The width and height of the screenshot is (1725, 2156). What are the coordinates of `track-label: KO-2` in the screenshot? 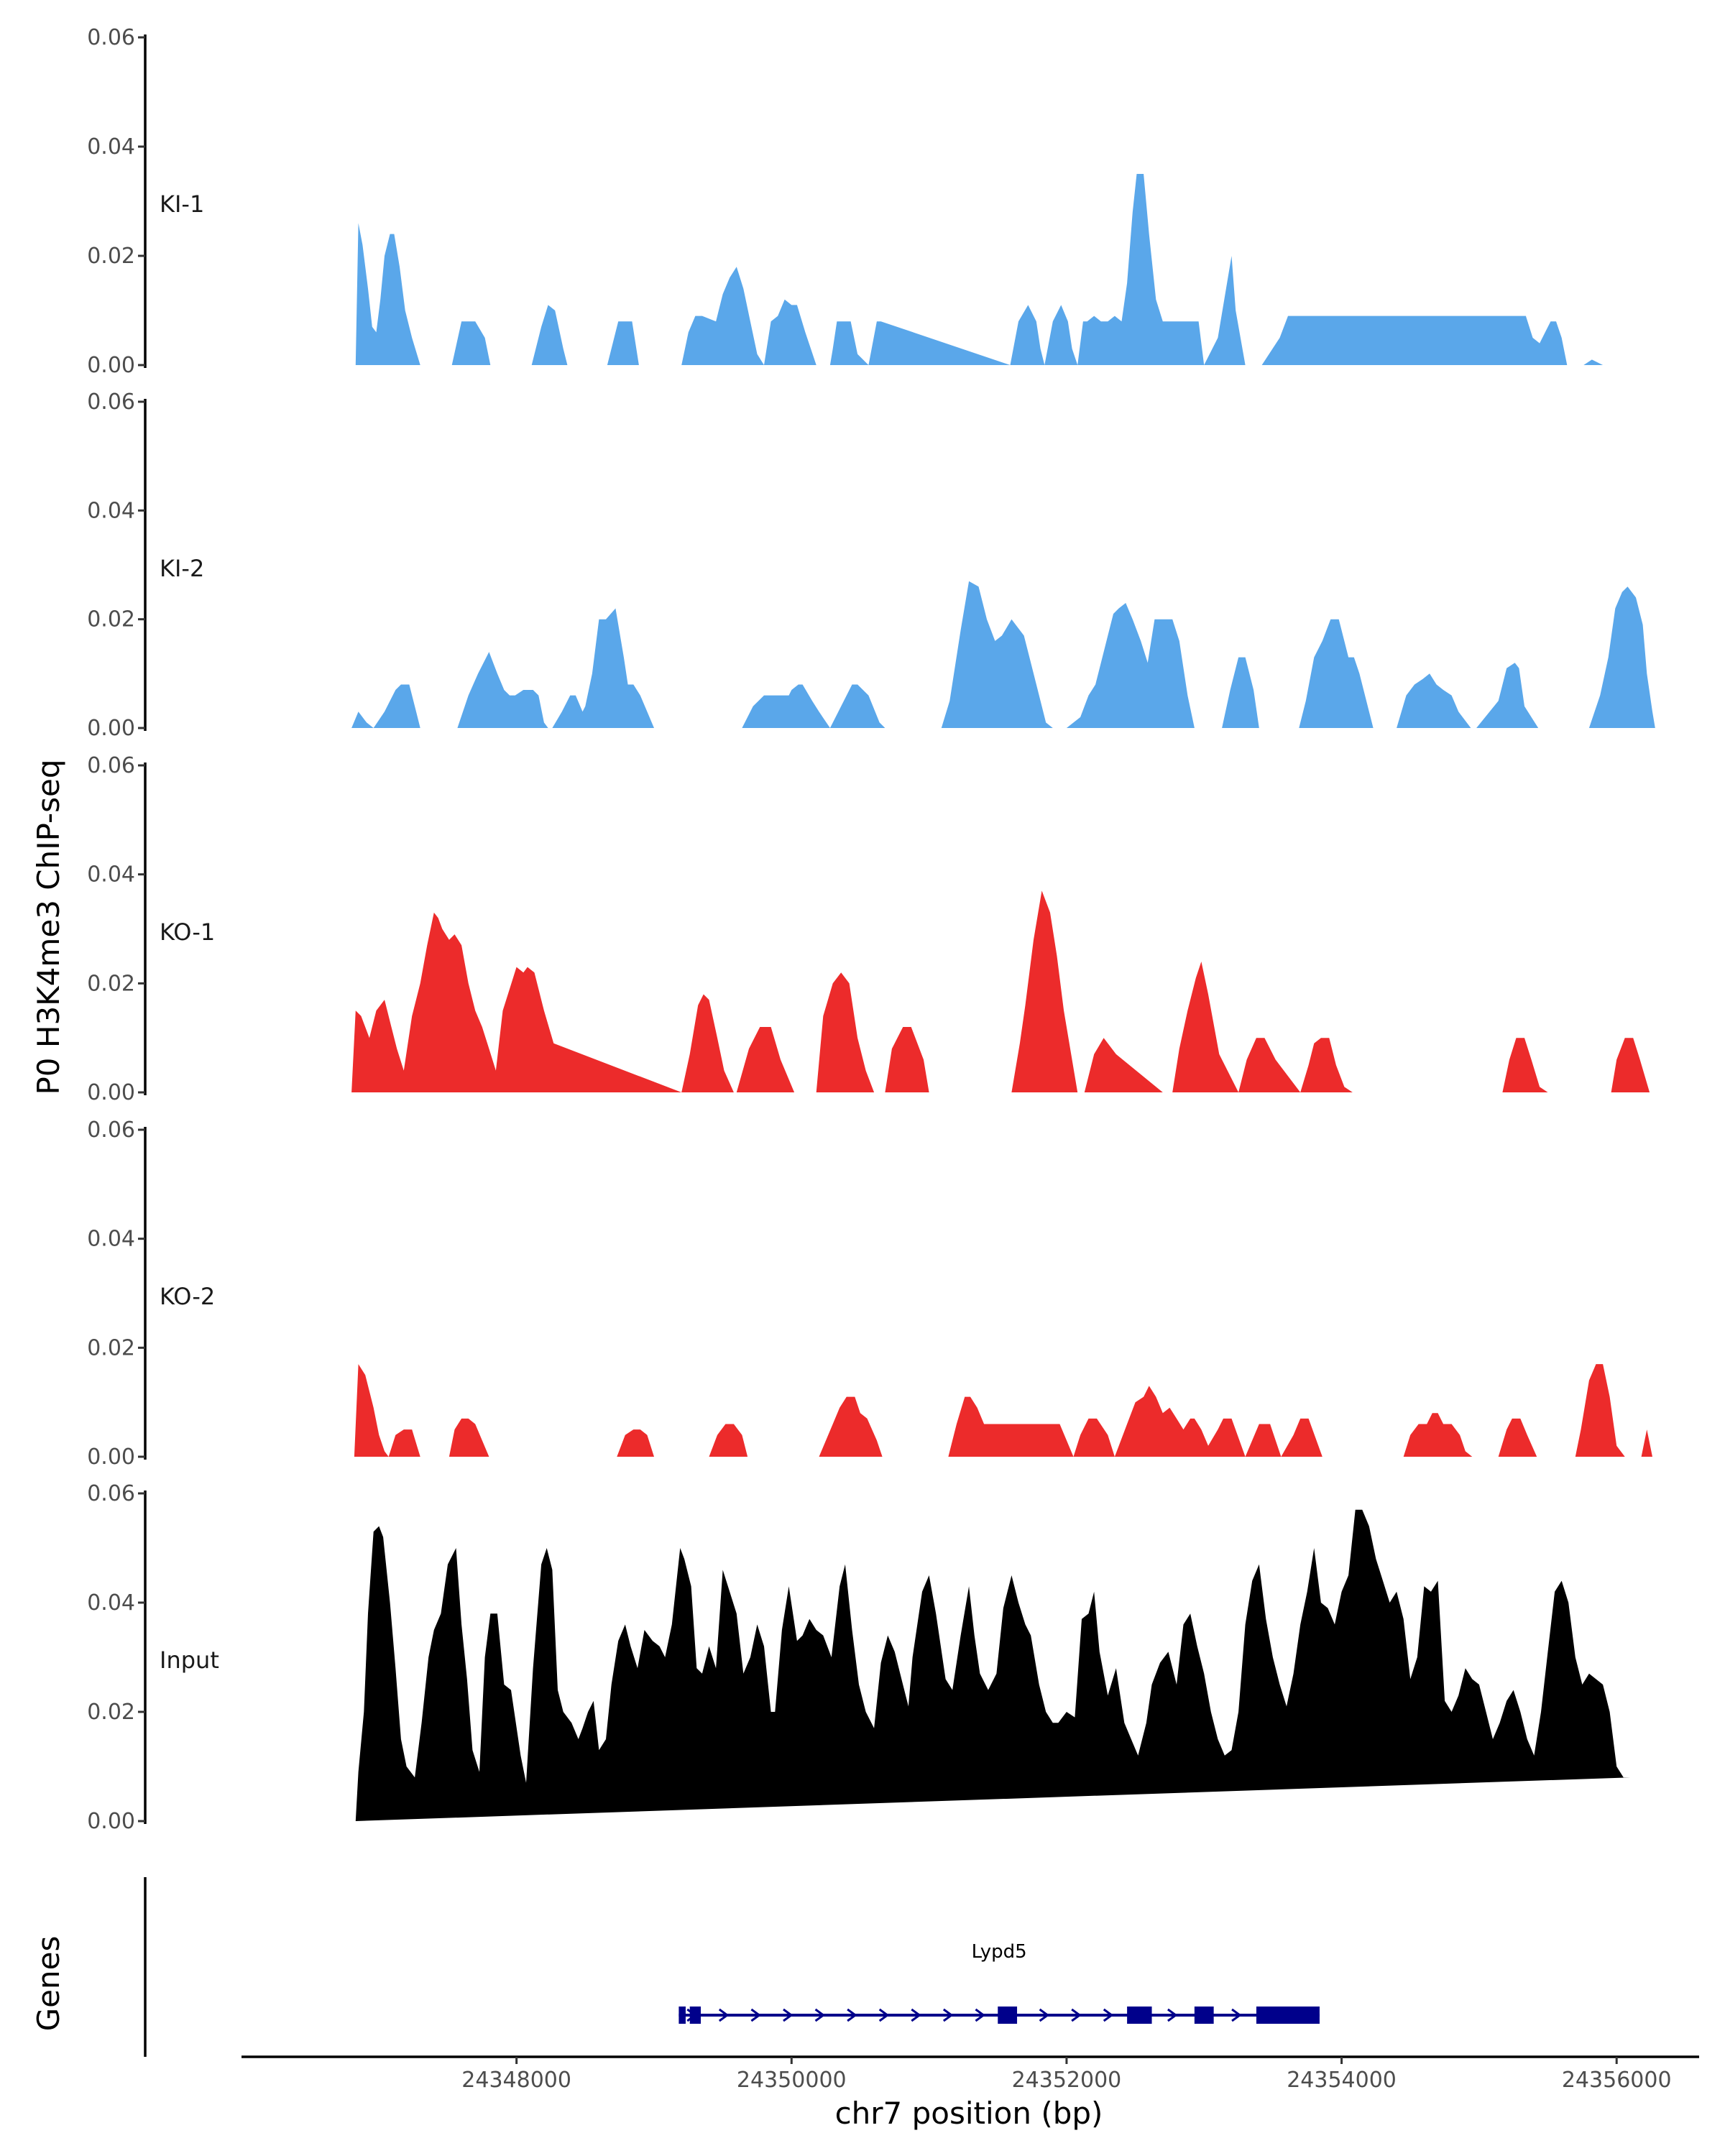 It's located at (187, 1296).